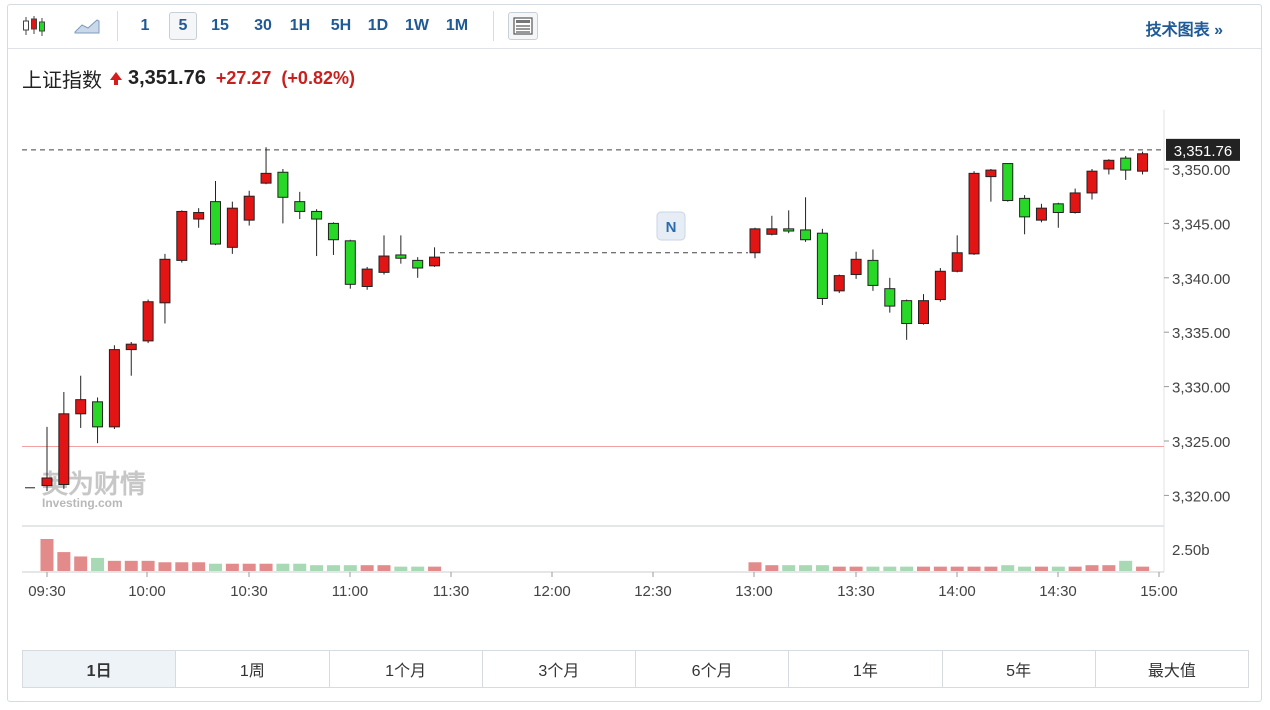 Image resolution: width=1270 pixels, height=710 pixels. What do you see at coordinates (552, 591) in the screenshot?
I see `x-tick-label: 12:00` at bounding box center [552, 591].